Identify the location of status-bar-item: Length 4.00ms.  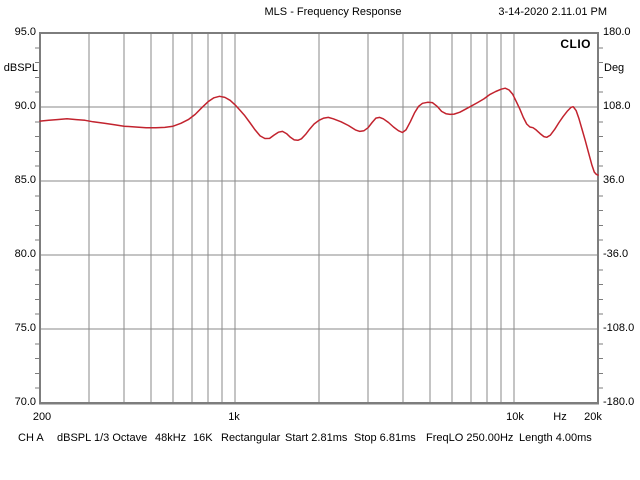
(555, 438).